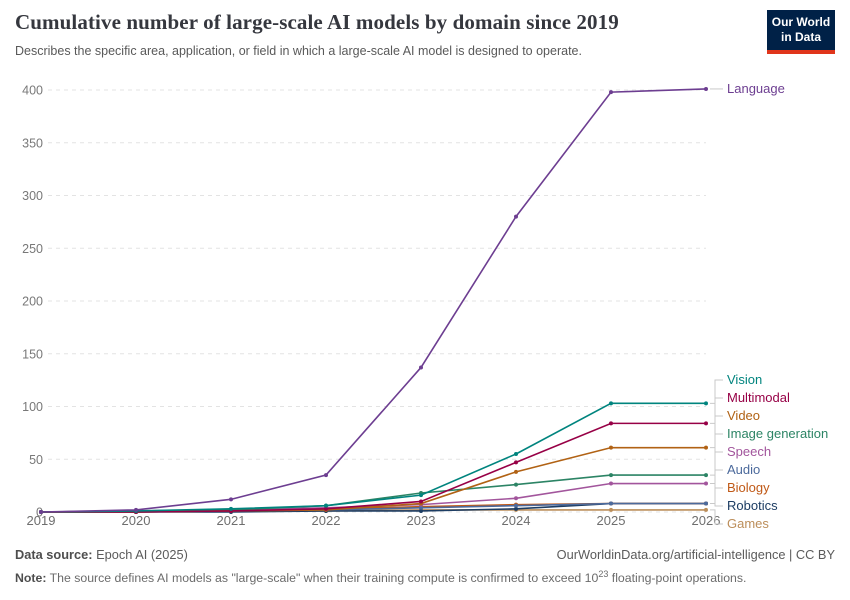  I want to click on x-tick-label-2020: 2020, so click(136, 520).